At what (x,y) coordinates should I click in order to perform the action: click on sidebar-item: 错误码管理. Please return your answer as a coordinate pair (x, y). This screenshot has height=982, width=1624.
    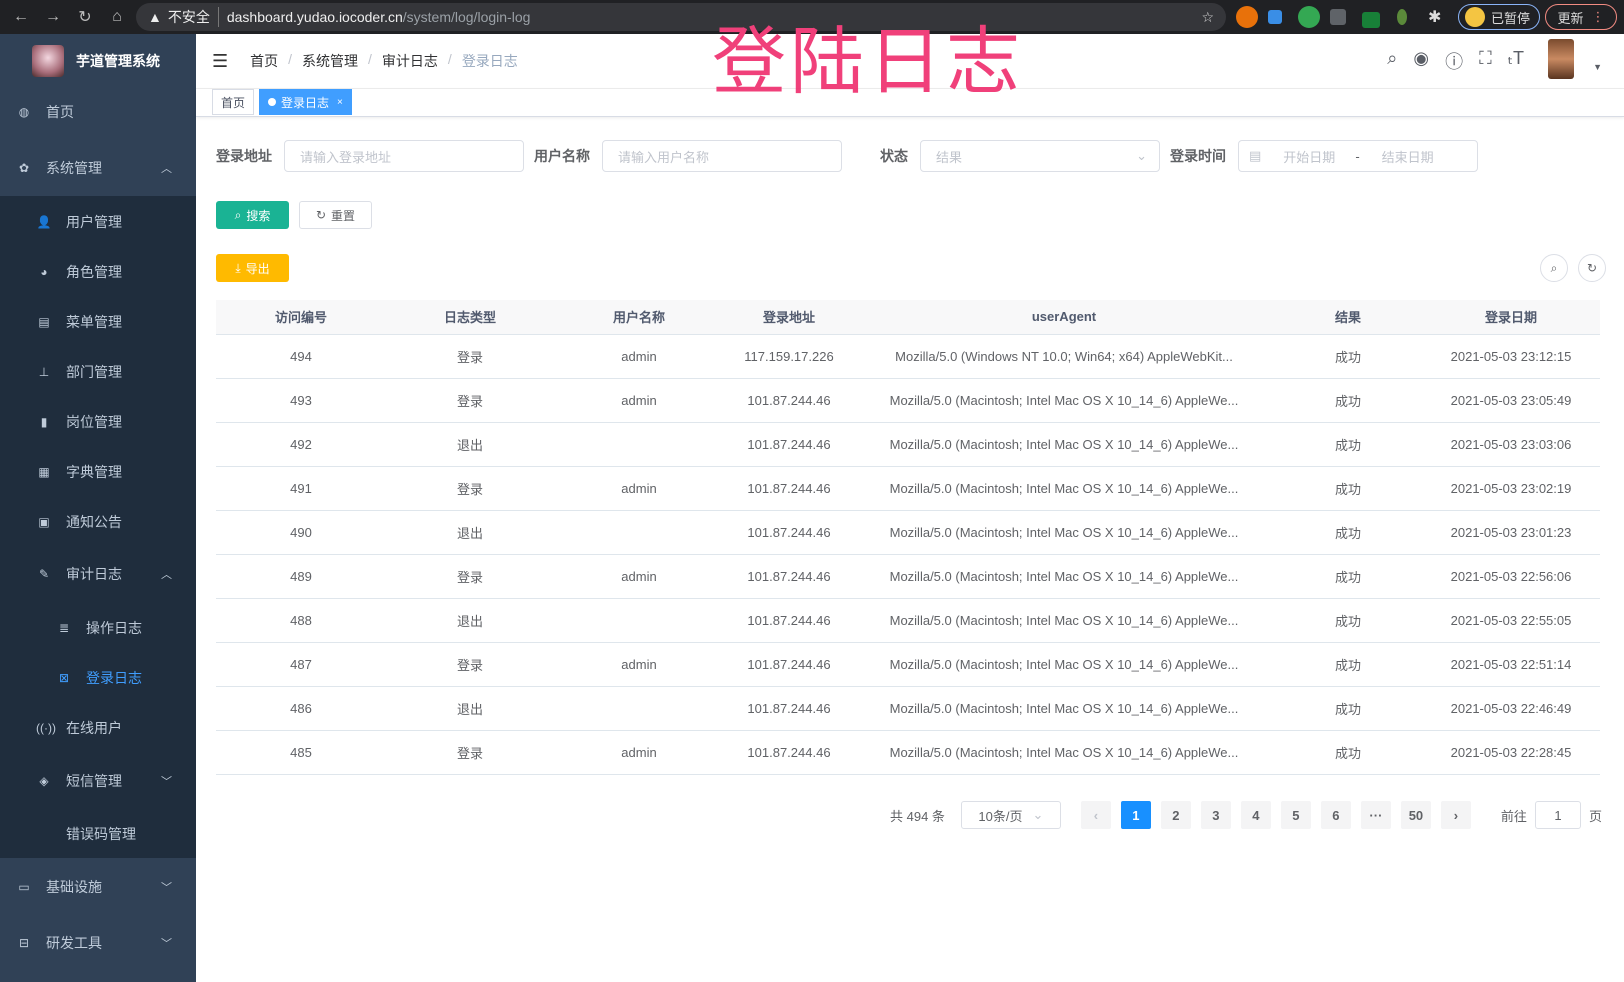
    Looking at the image, I should click on (98, 834).